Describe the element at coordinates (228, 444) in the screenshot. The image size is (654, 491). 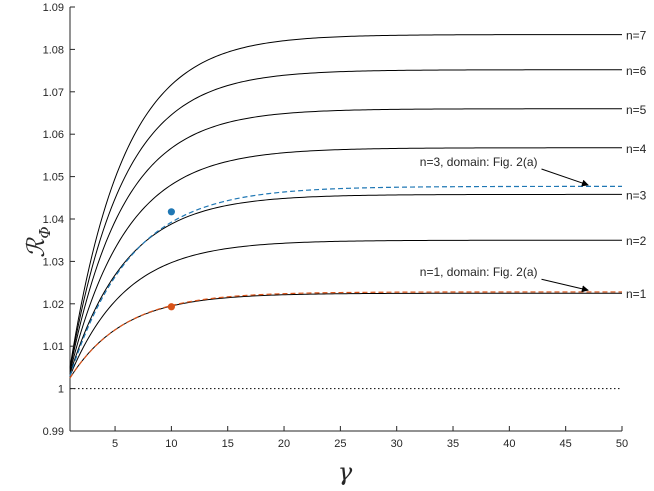
I see `x-tick-label: 15` at that location.